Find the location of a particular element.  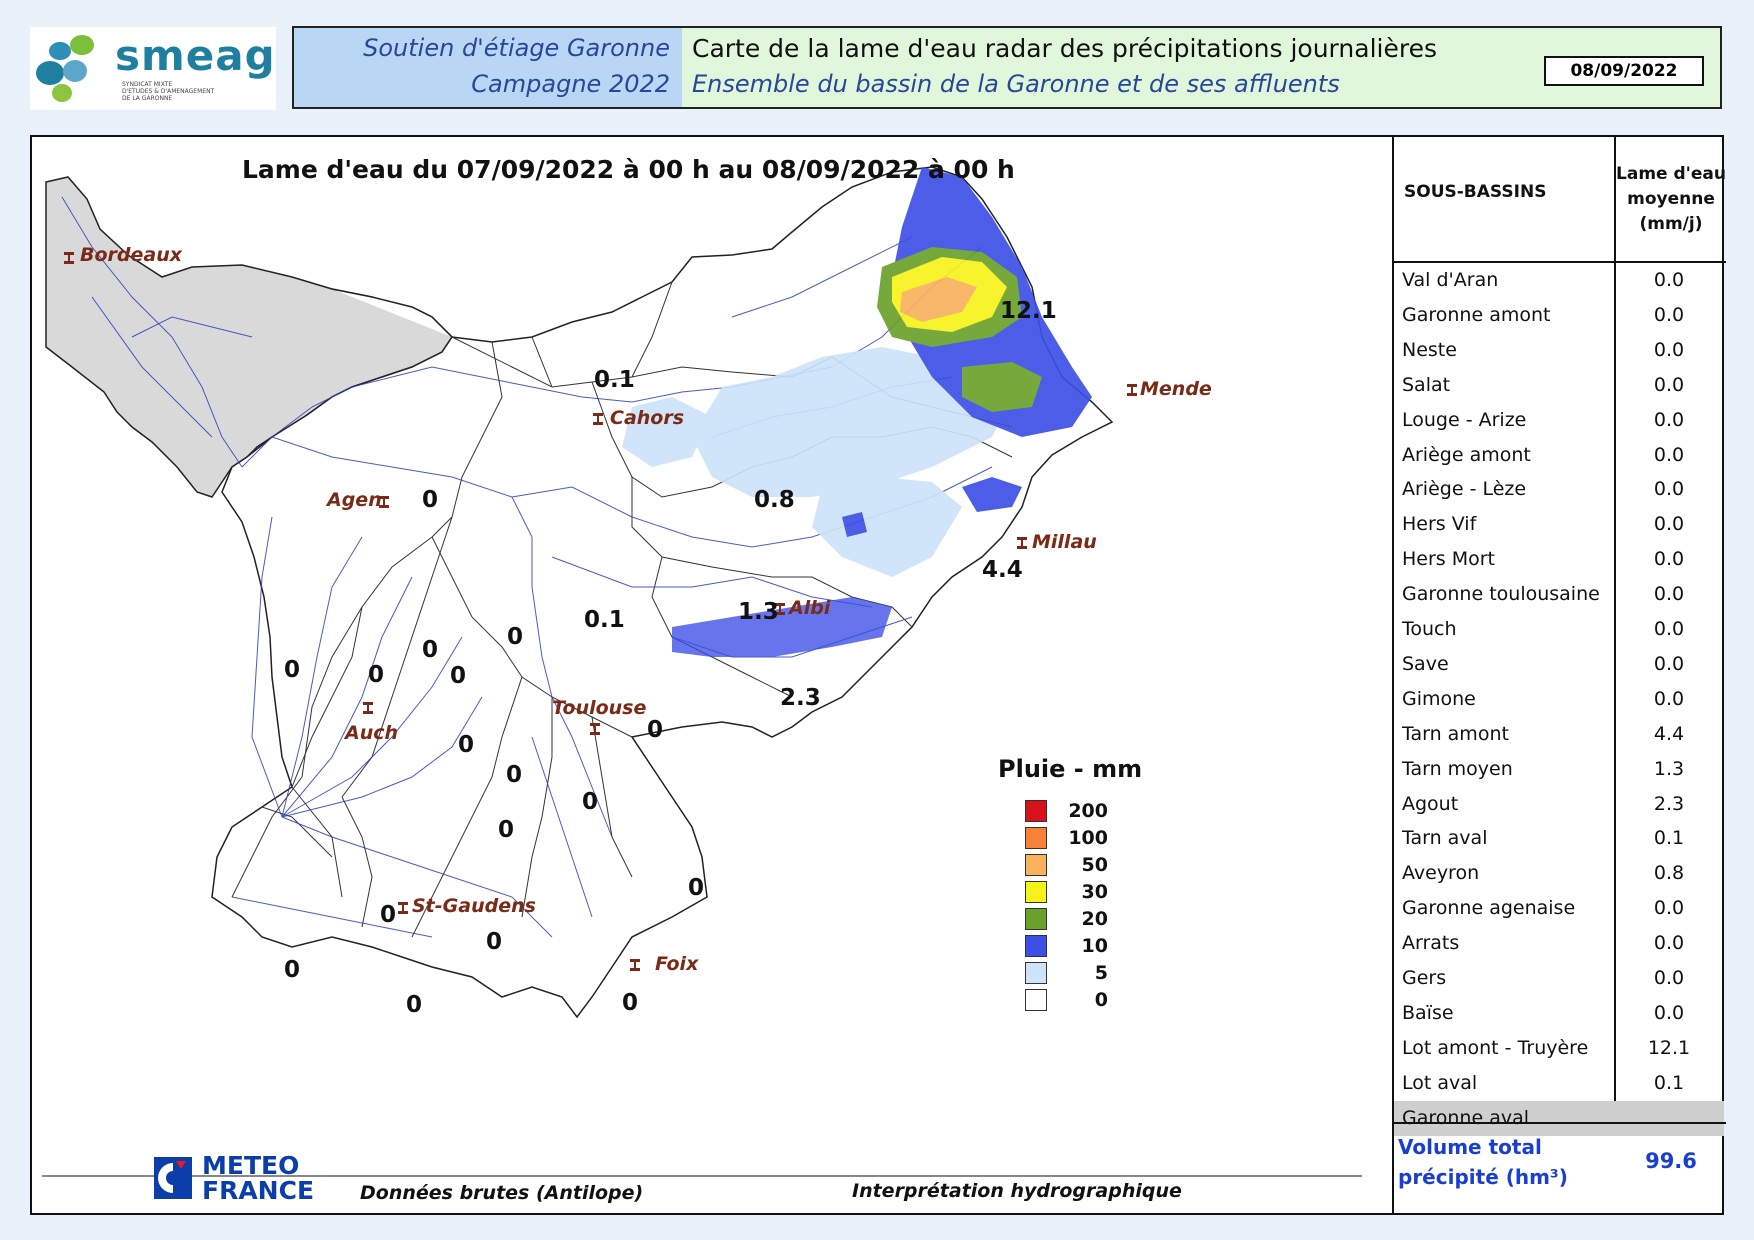

sub-basin-value: 12.1 is located at coordinates (1669, 1047).